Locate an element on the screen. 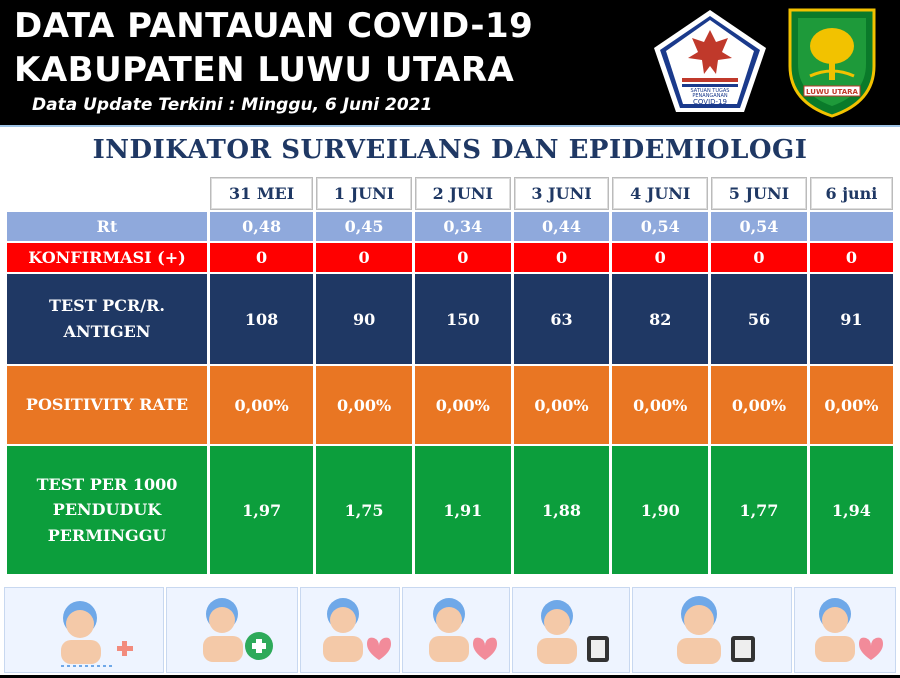 The width and height of the screenshot is (900, 678). pcr-value: 56 is located at coordinates (759, 319).